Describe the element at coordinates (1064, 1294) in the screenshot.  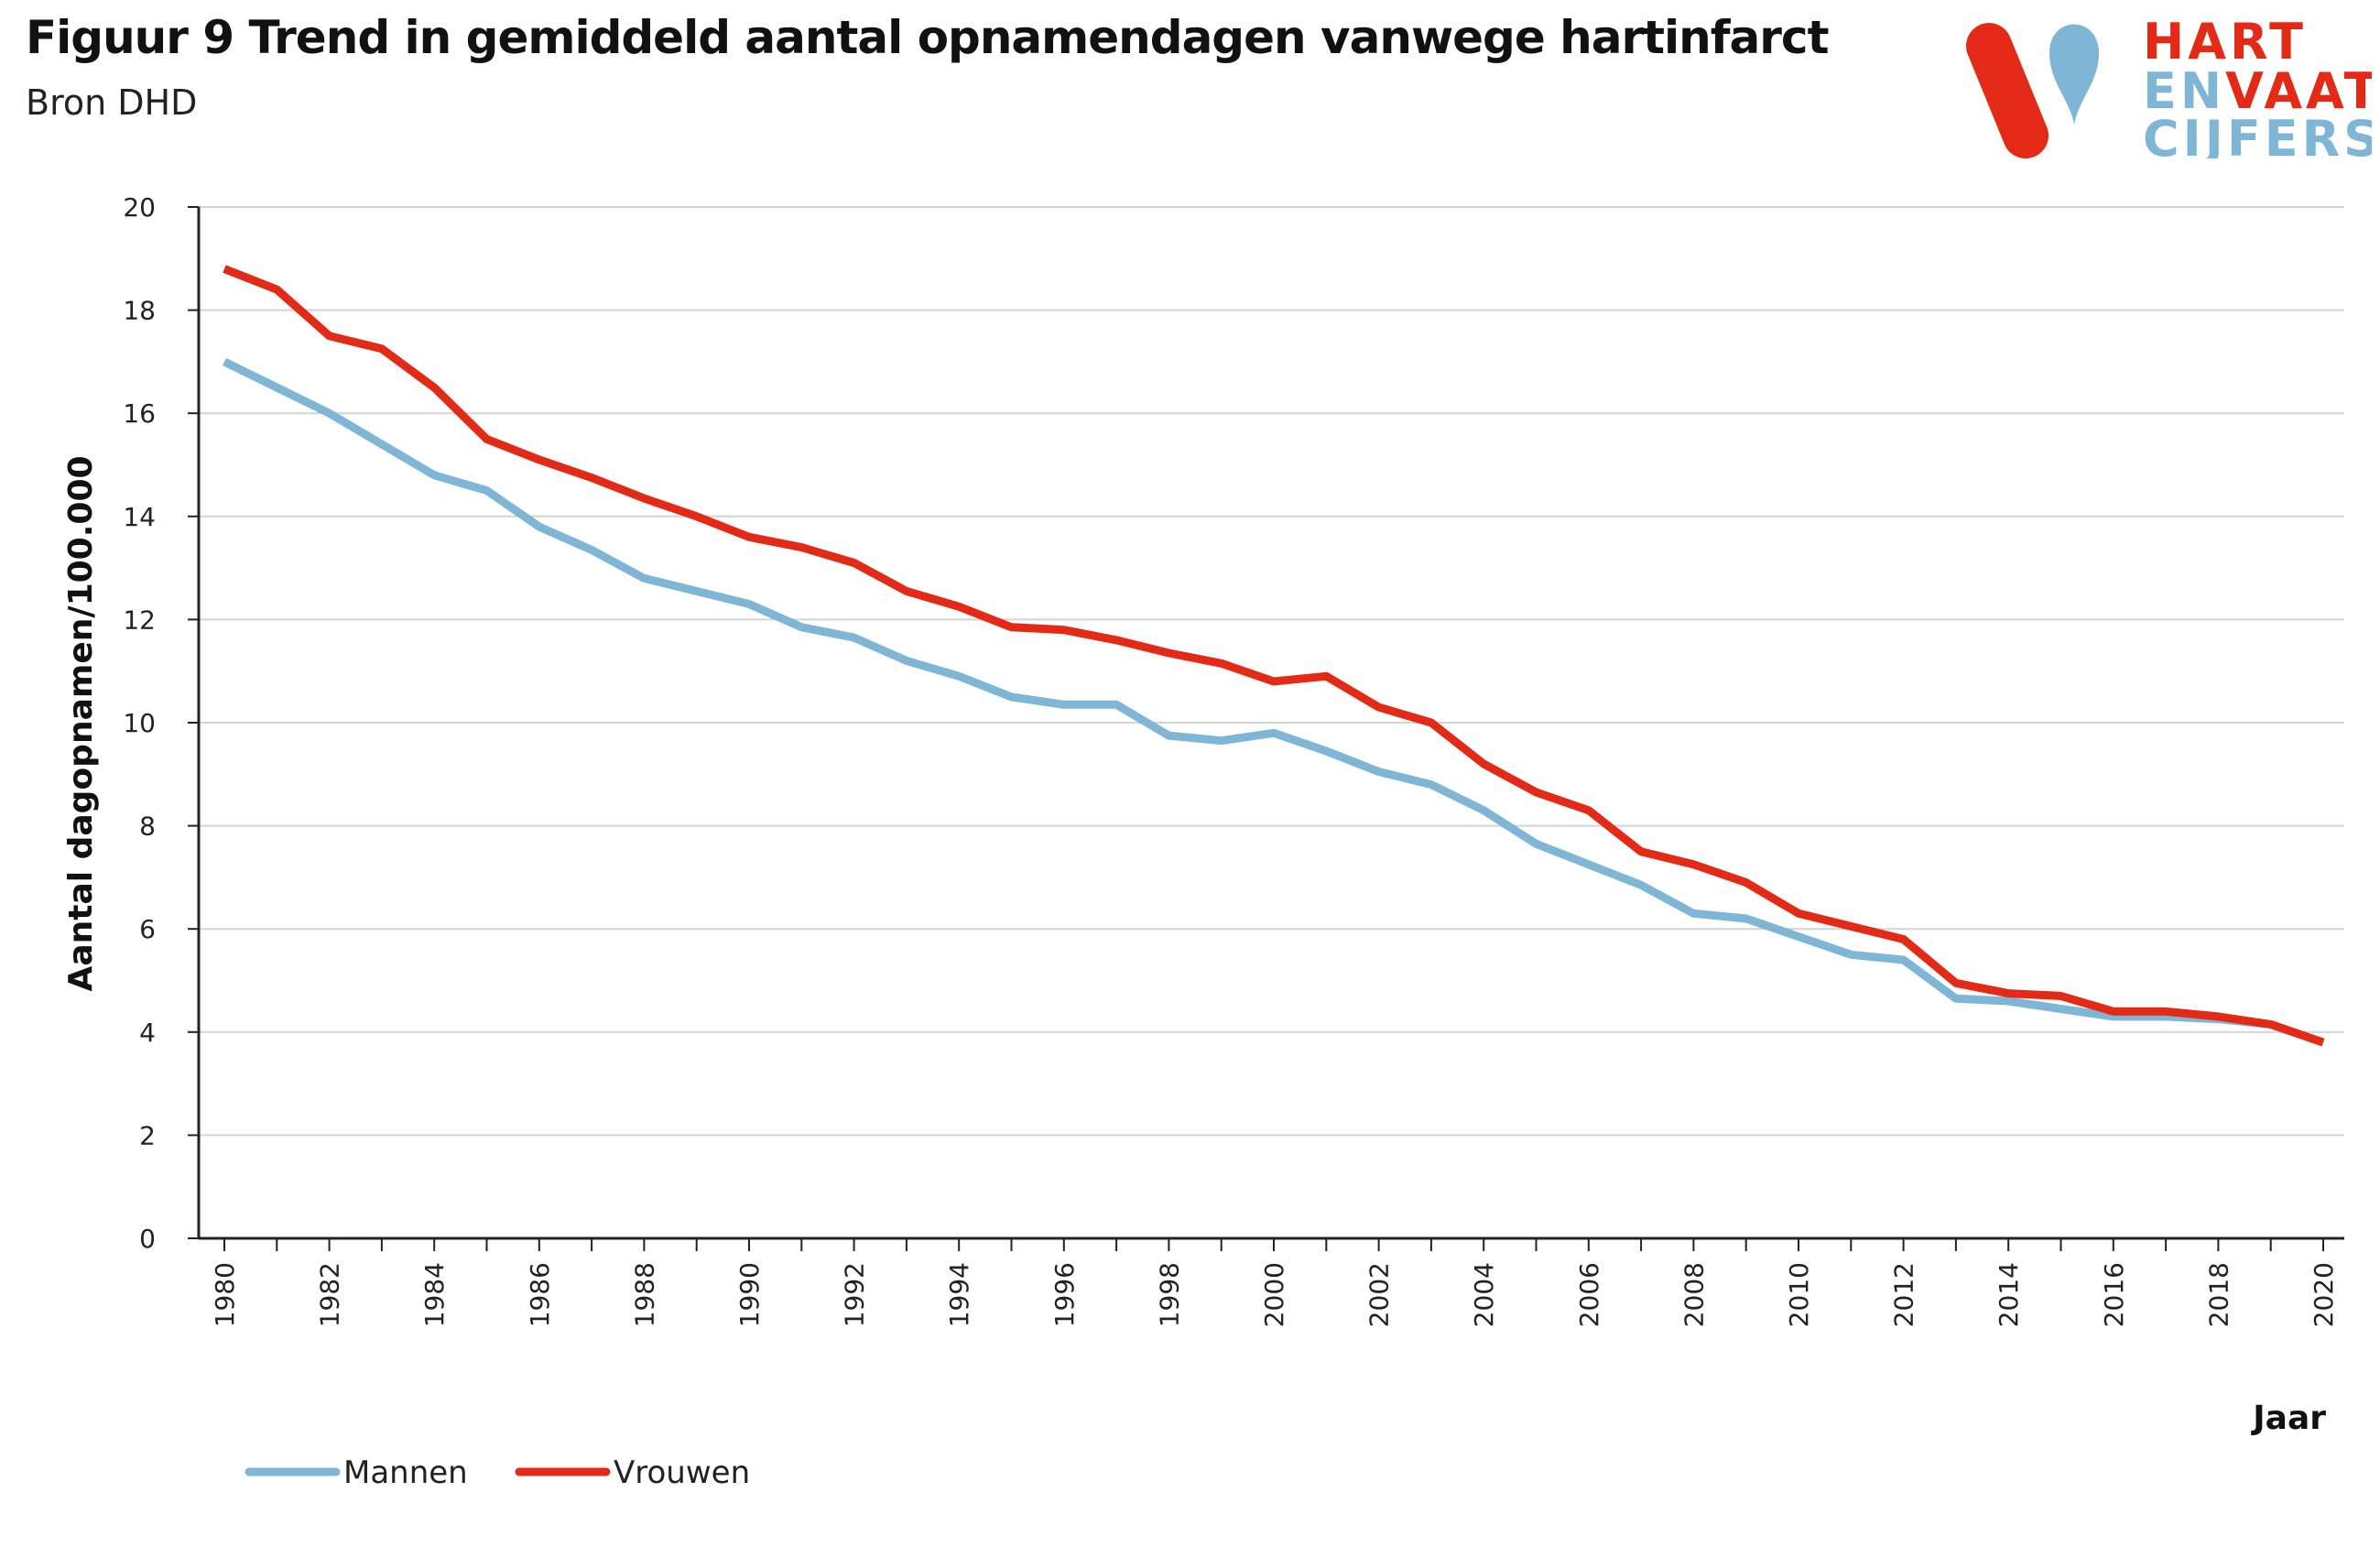
I see `x-tick-label: 1996` at that location.